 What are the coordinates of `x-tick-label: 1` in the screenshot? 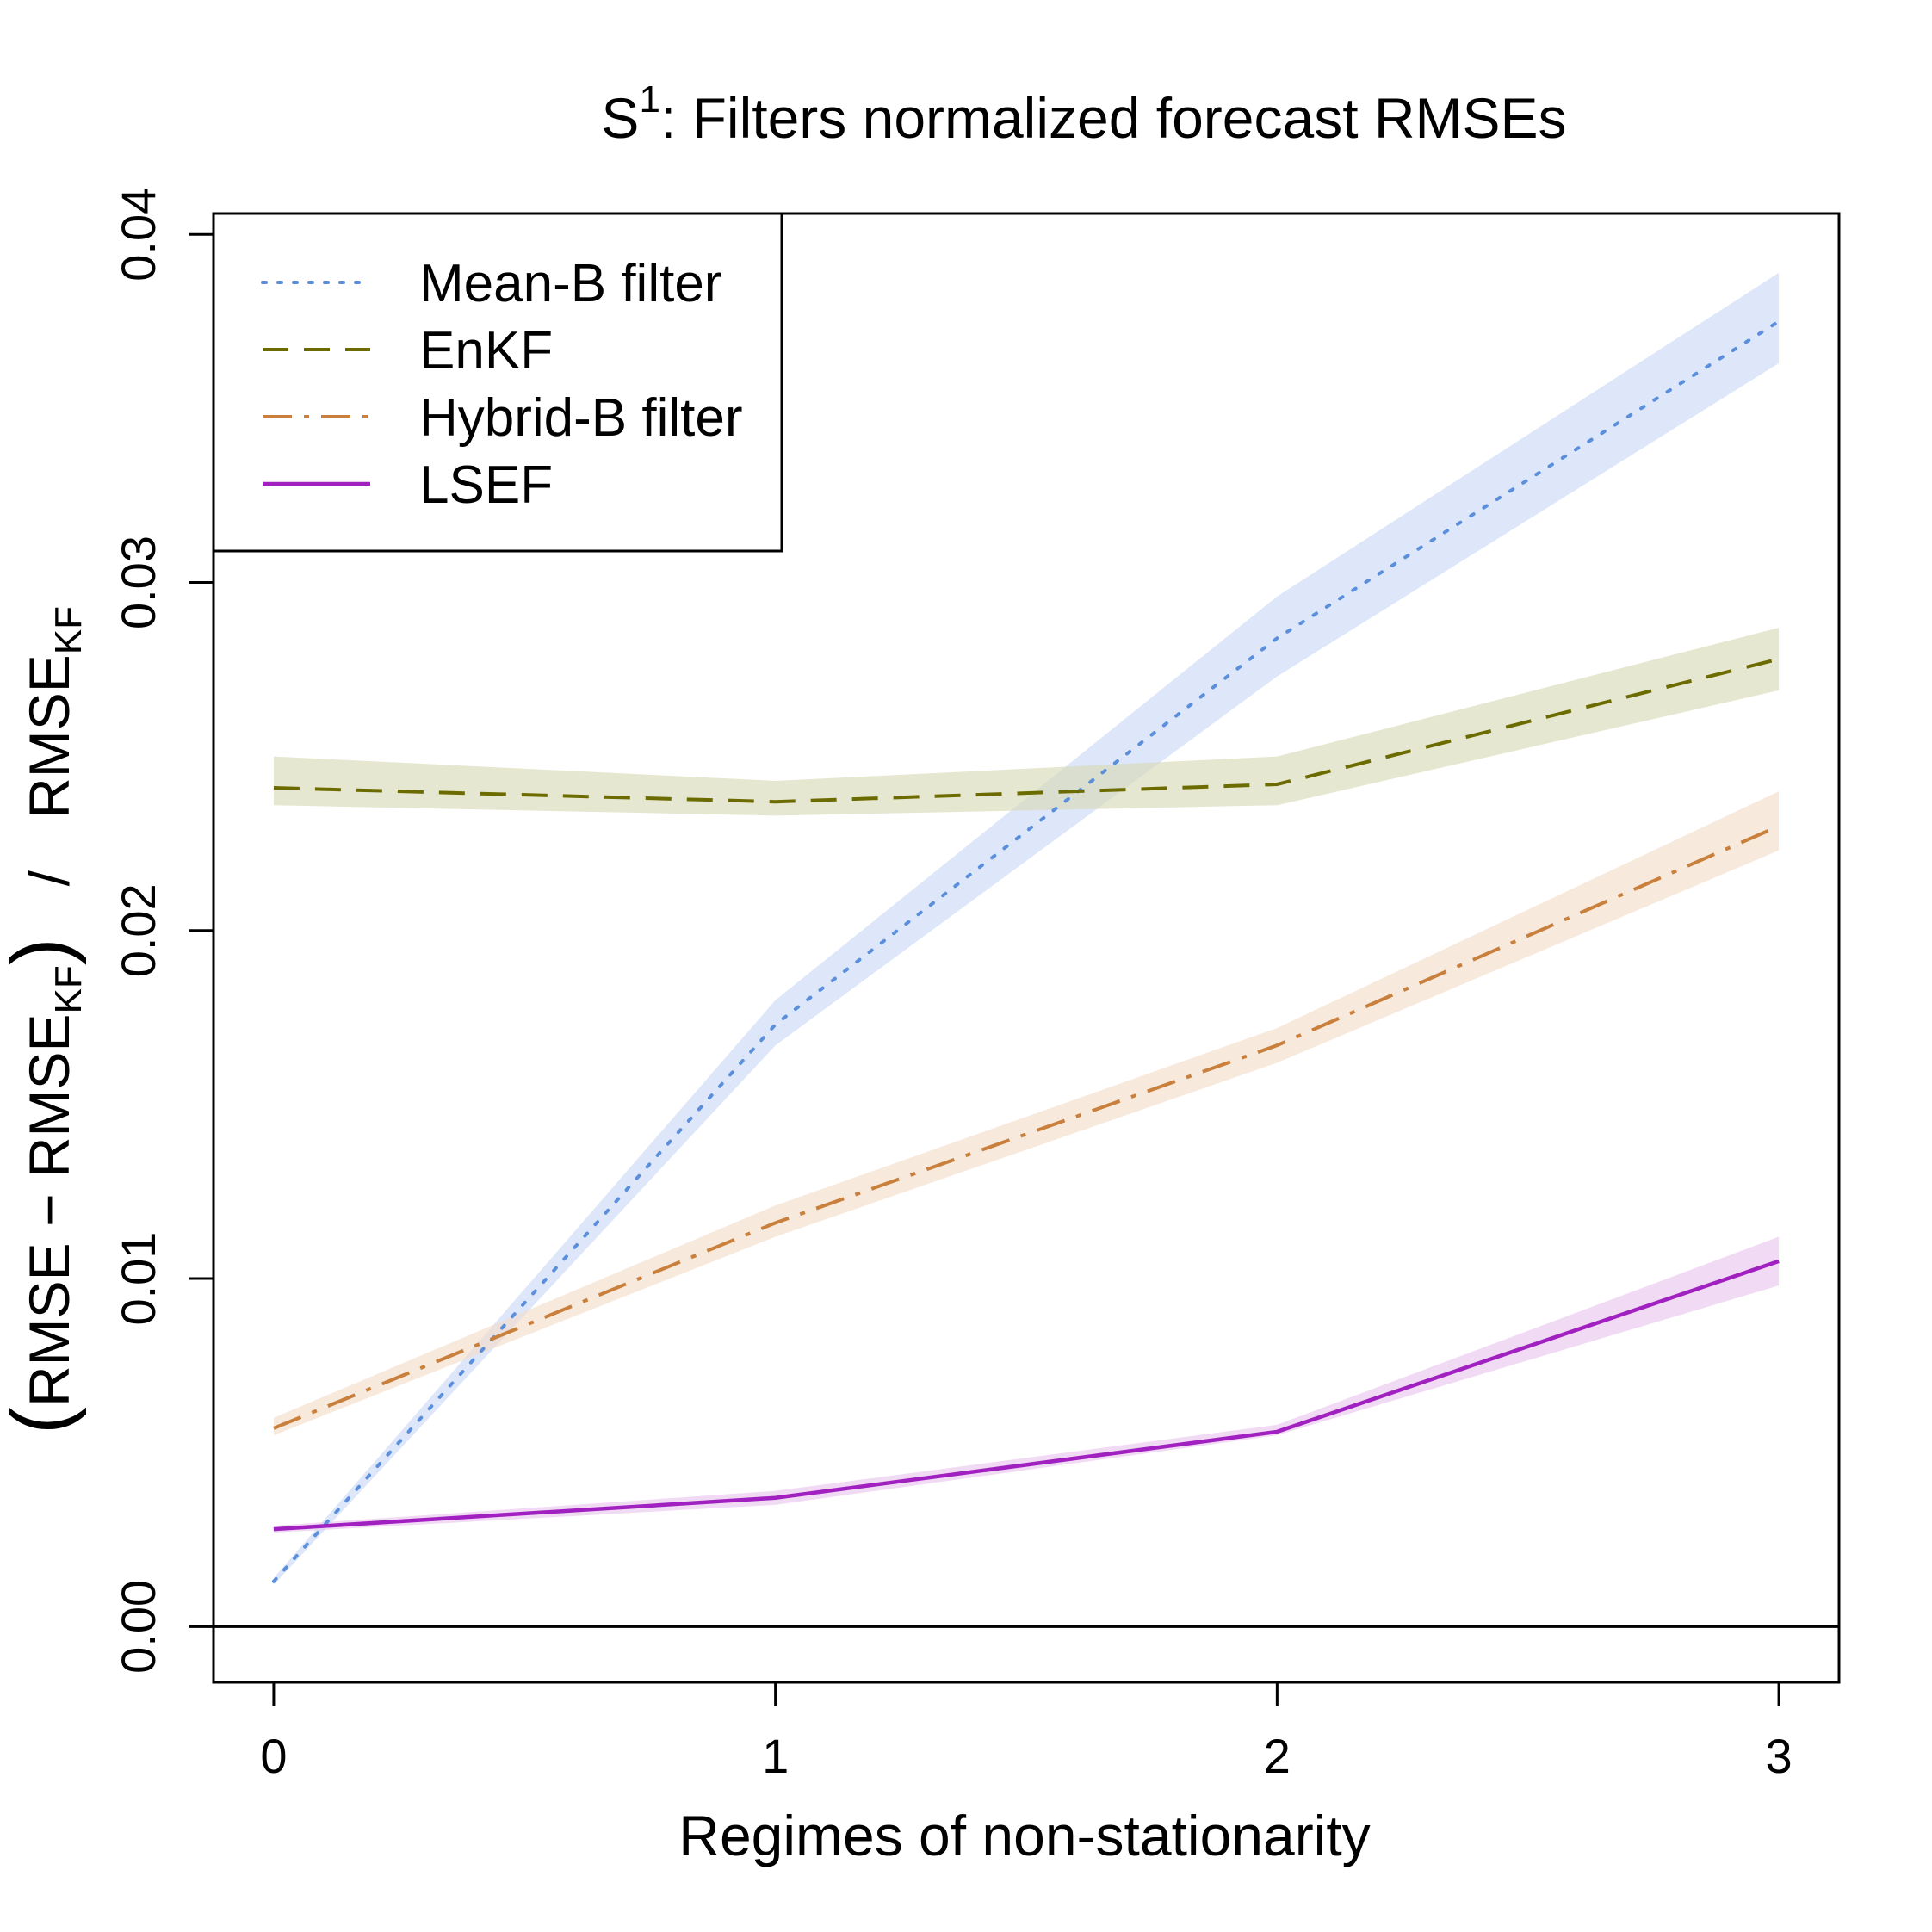 It's located at (775, 1756).